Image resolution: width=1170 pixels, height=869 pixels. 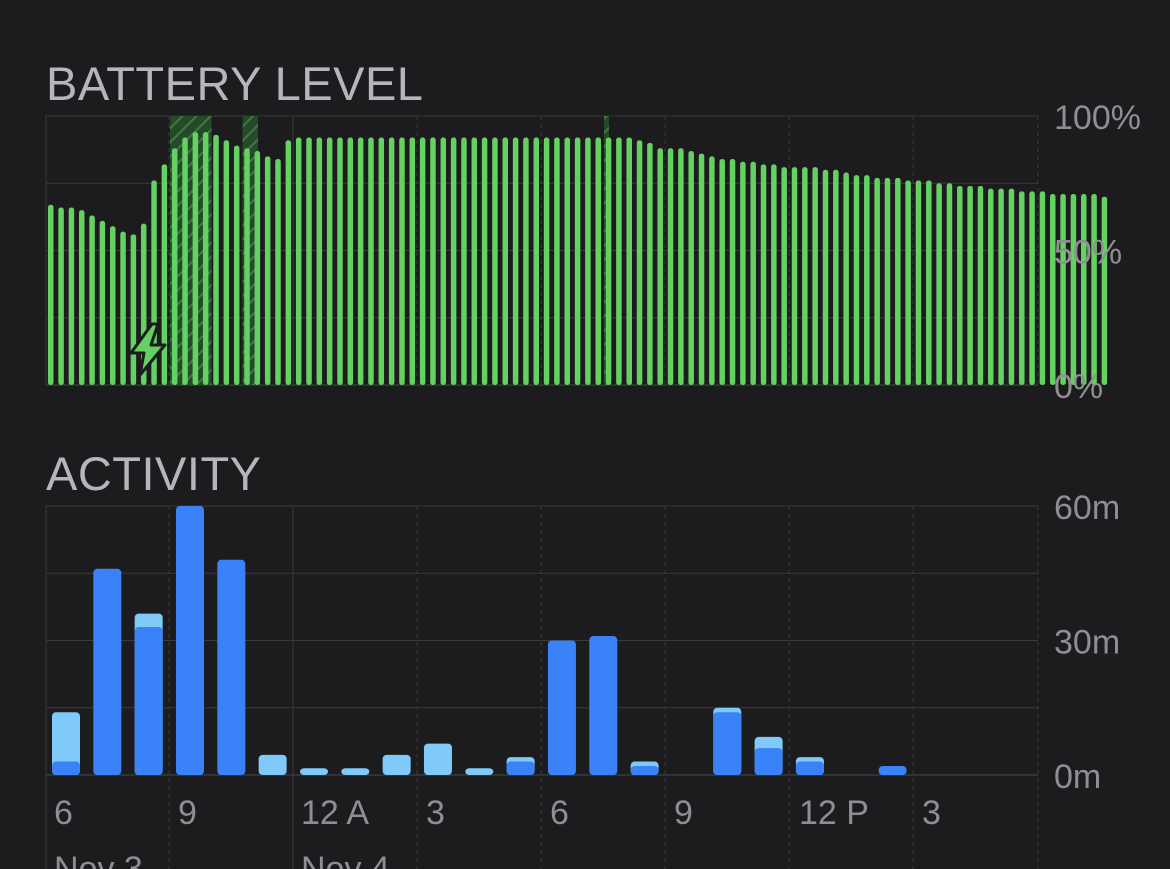 What do you see at coordinates (1088, 253) in the screenshot?
I see `battery-y-tick-label: 50%` at bounding box center [1088, 253].